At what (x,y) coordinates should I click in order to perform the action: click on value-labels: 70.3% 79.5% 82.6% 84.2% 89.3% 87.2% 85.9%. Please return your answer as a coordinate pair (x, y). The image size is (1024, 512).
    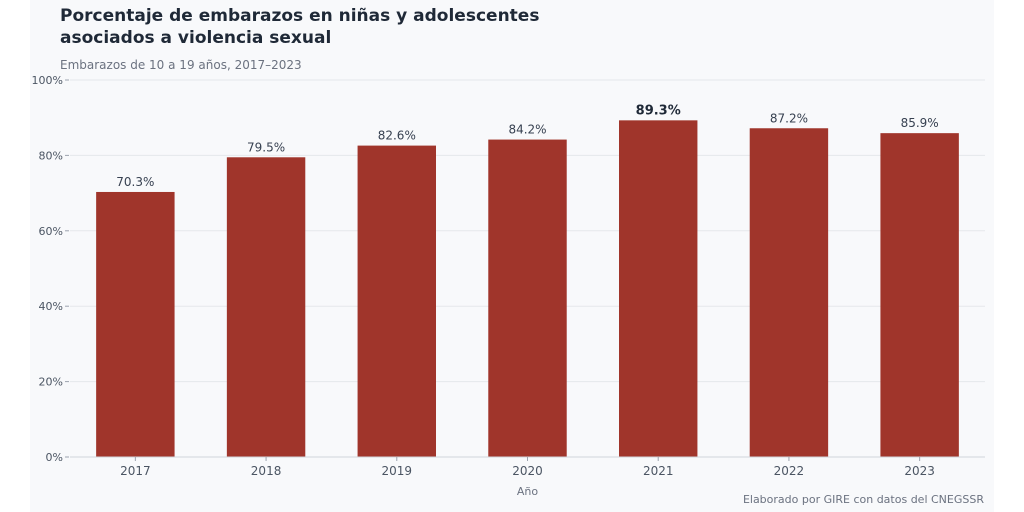
    Looking at the image, I should click on (527, 146).